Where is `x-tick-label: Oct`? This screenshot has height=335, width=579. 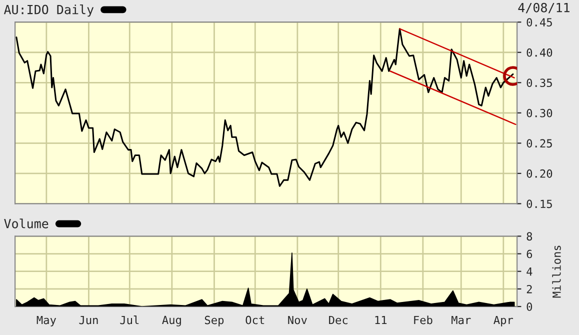
x-tick-label: Oct is located at coordinates (255, 320).